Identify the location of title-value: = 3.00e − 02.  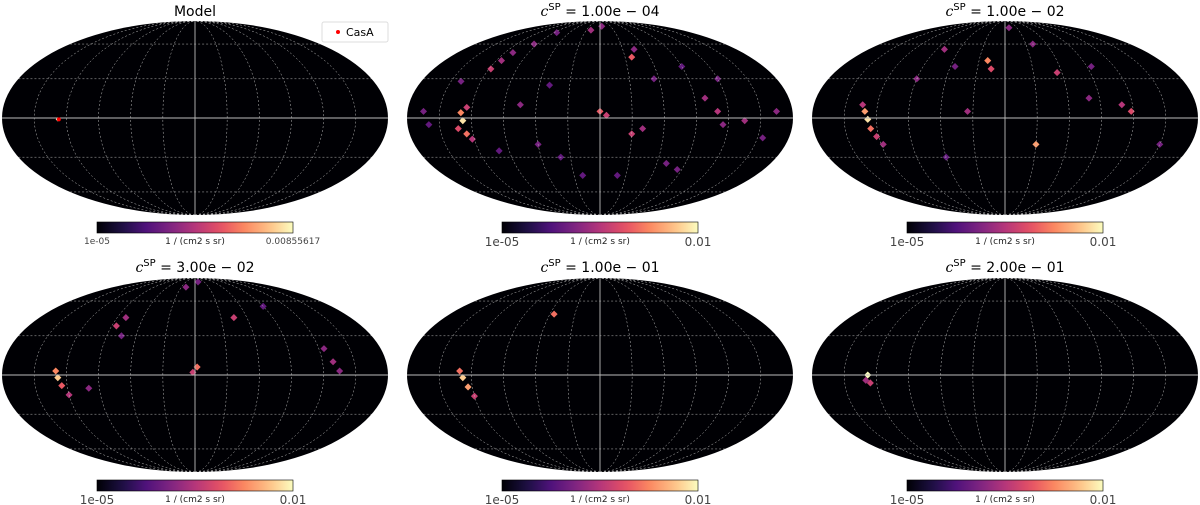
(205, 268).